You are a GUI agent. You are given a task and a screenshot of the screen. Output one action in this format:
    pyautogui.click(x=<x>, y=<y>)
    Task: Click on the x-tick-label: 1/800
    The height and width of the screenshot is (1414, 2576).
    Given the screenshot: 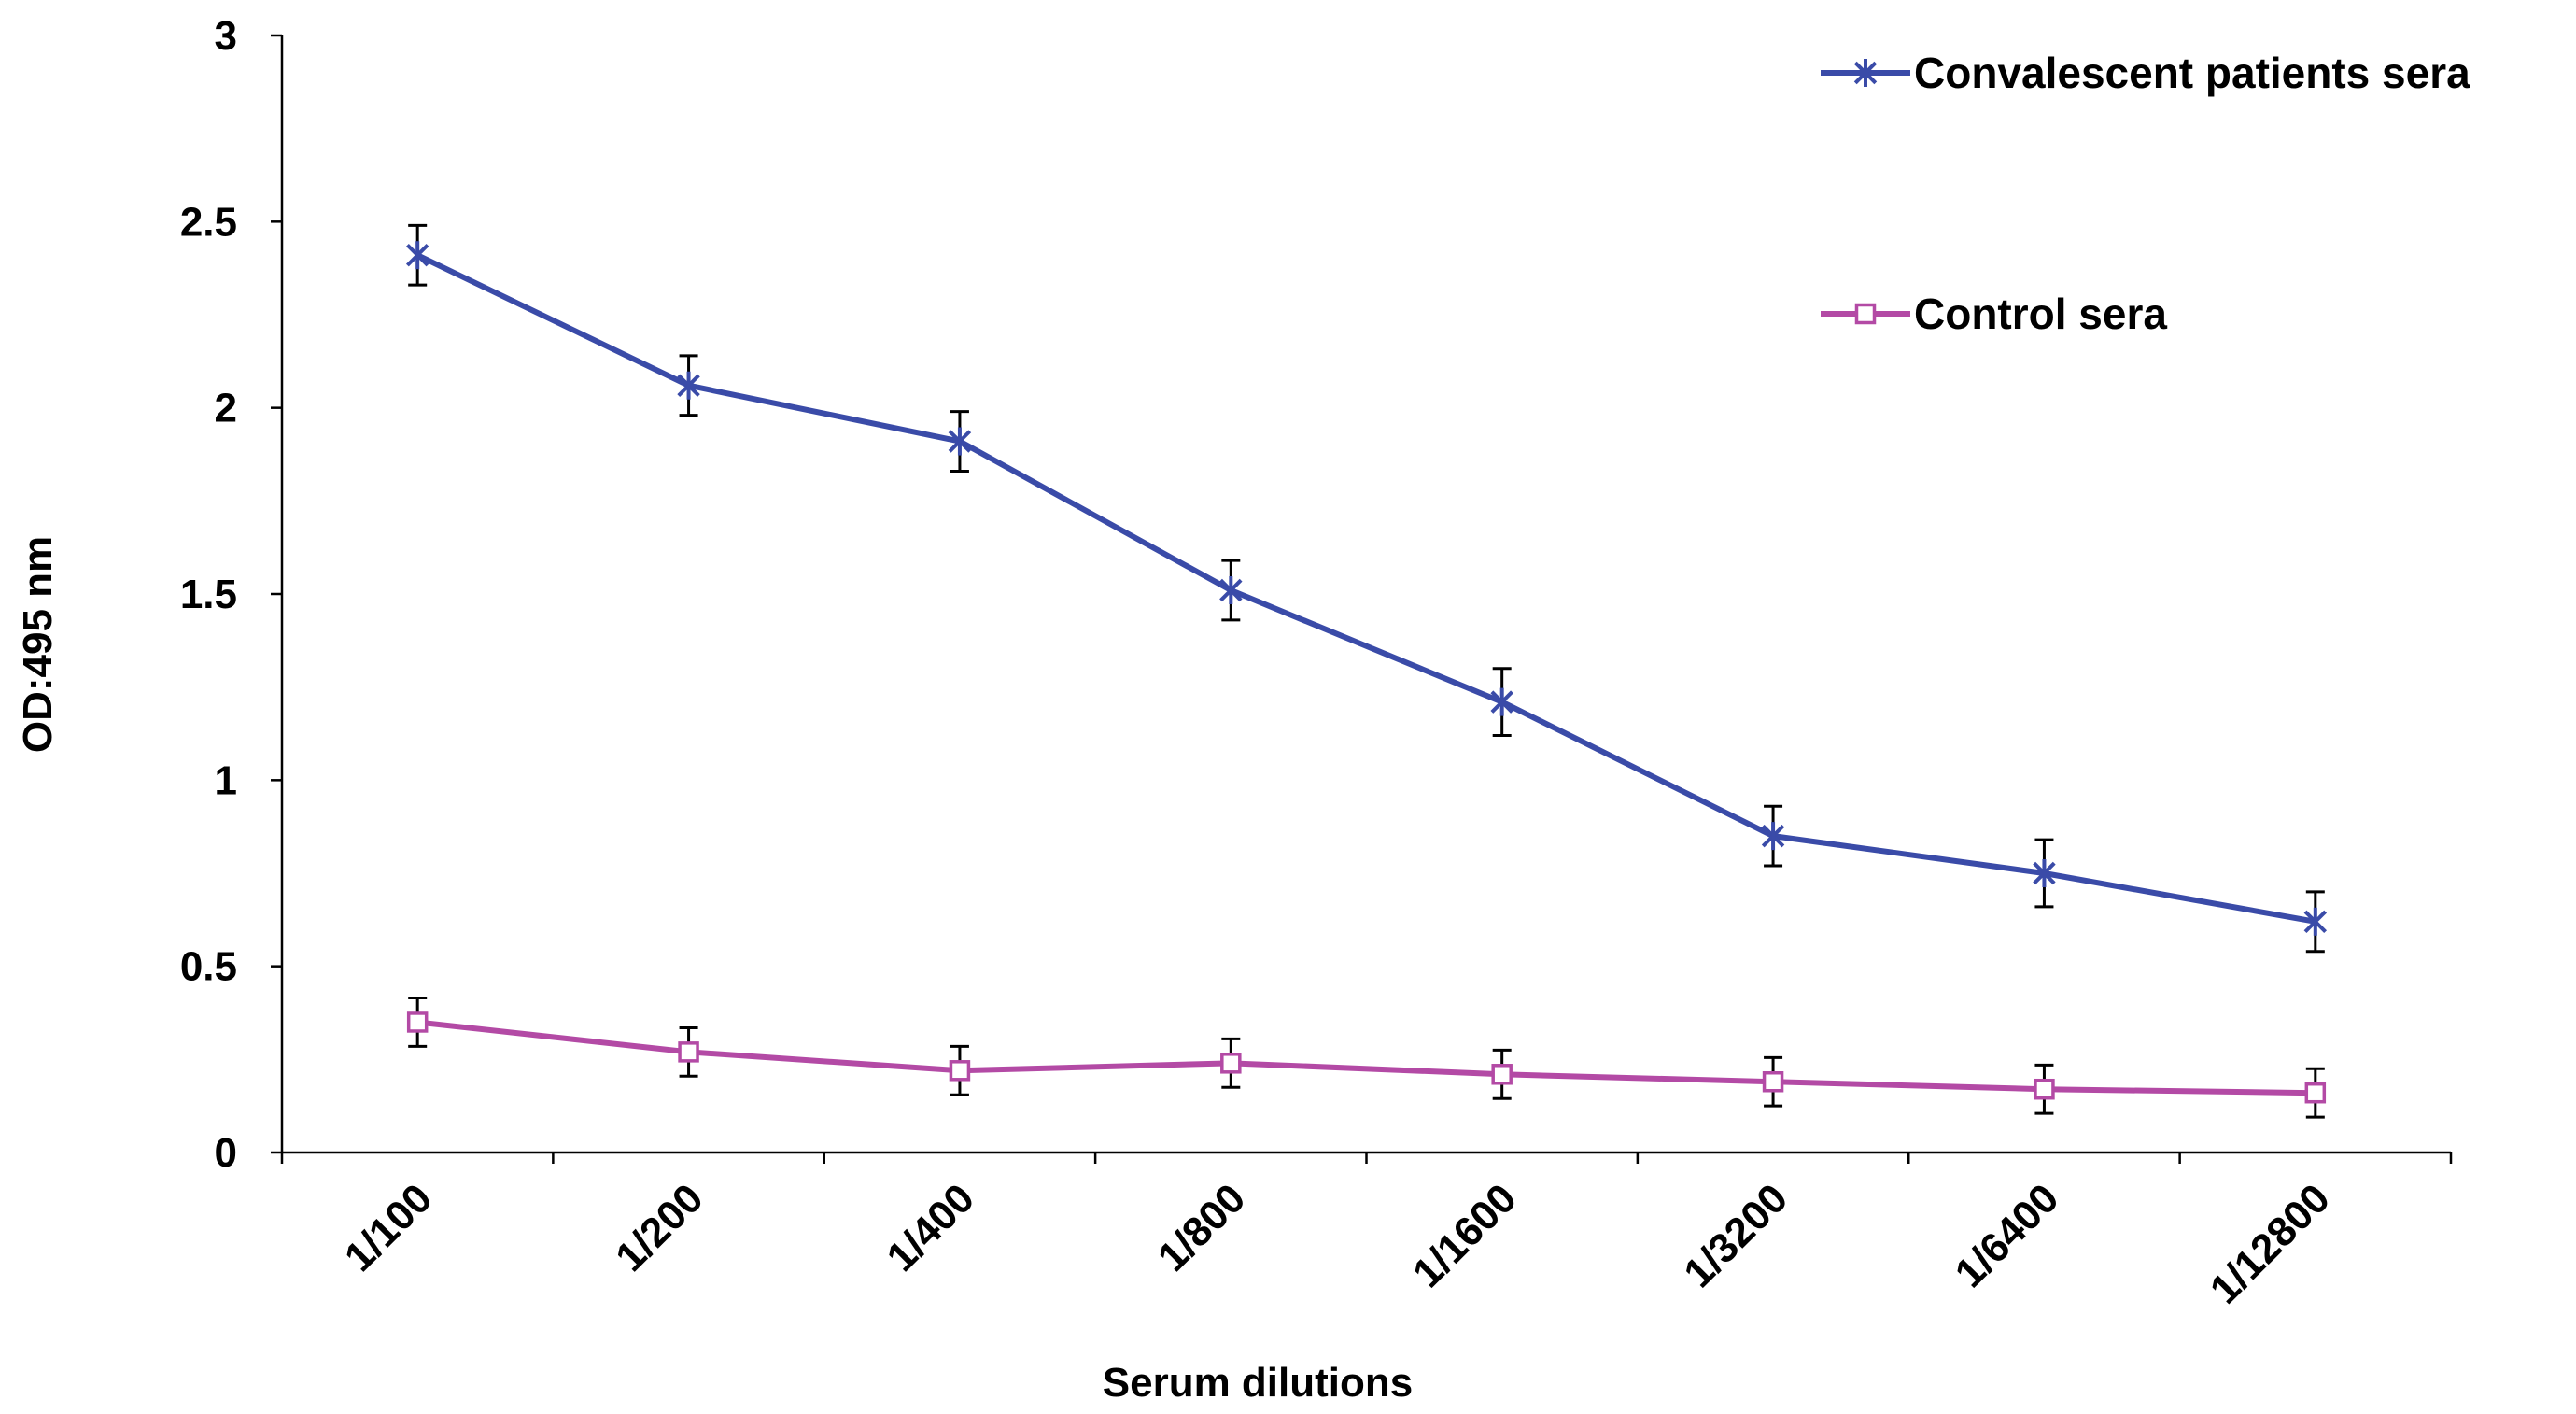 What is the action you would take?
    pyautogui.click(x=1202, y=1227)
    